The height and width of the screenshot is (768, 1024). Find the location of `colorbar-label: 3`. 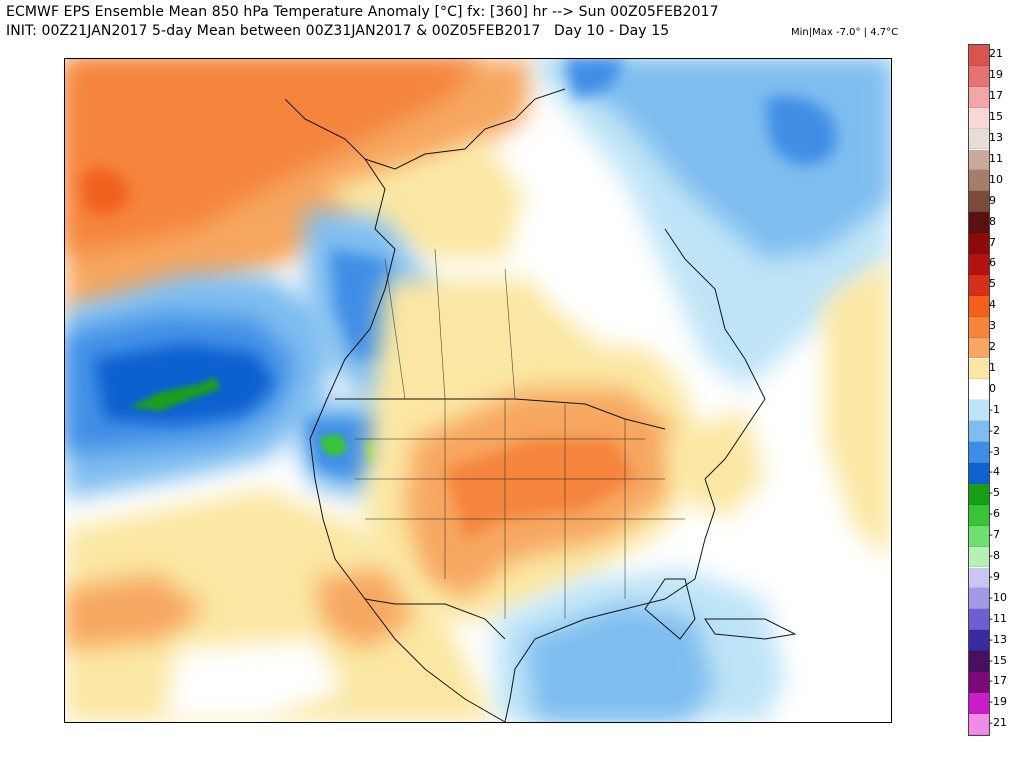

colorbar-label: 3 is located at coordinates (992, 326).